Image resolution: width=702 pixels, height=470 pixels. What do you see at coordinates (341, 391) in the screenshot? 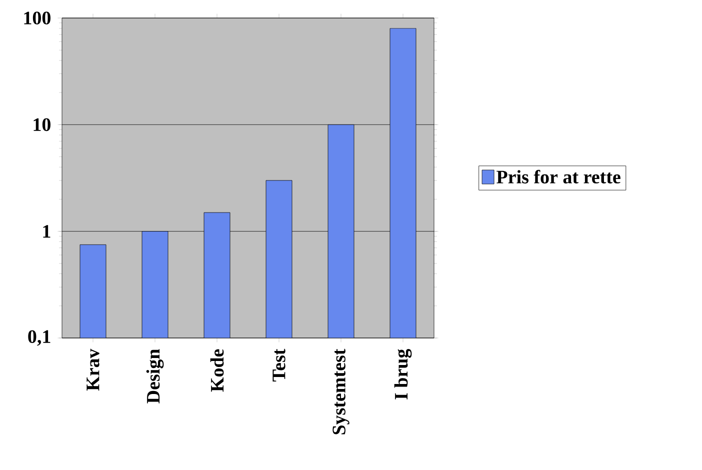
I see `x-tick-label: Systemtest` at bounding box center [341, 391].